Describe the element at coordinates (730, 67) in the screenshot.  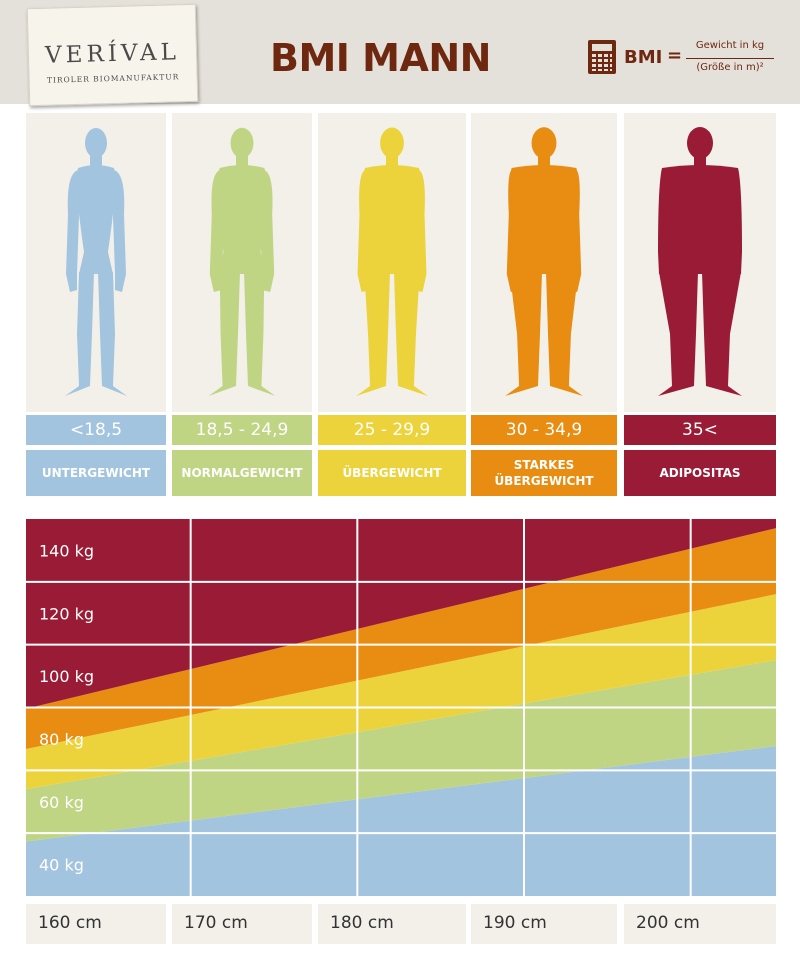
I see `formula-denominator: (Größe in m)²` at that location.